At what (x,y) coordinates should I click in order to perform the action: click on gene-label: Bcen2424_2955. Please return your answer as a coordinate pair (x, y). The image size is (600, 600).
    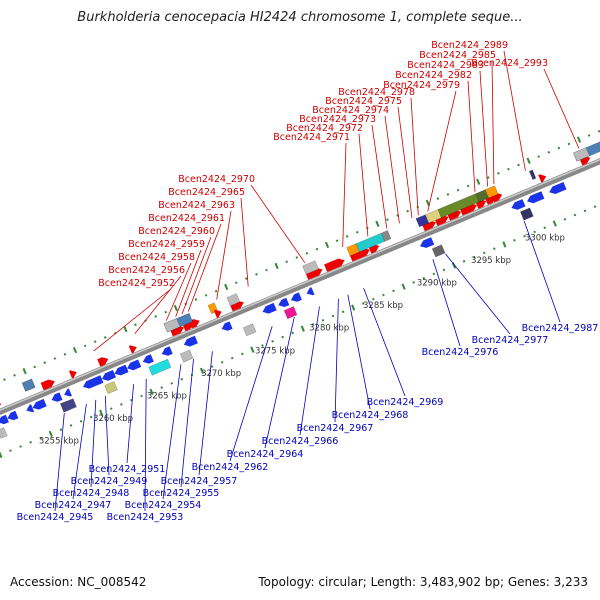
    Looking at the image, I should click on (181, 493).